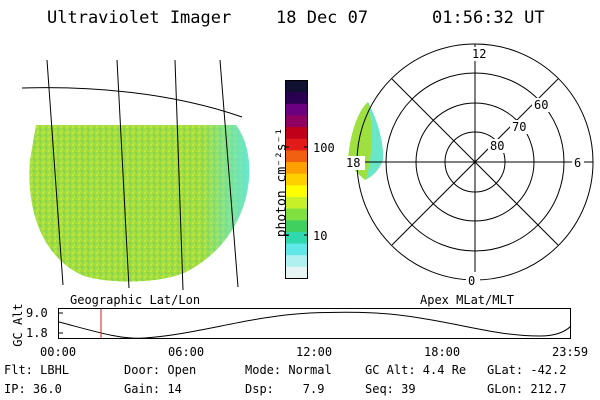 The width and height of the screenshot is (600, 400). I want to click on mlt-label-6: 6, so click(578, 163).